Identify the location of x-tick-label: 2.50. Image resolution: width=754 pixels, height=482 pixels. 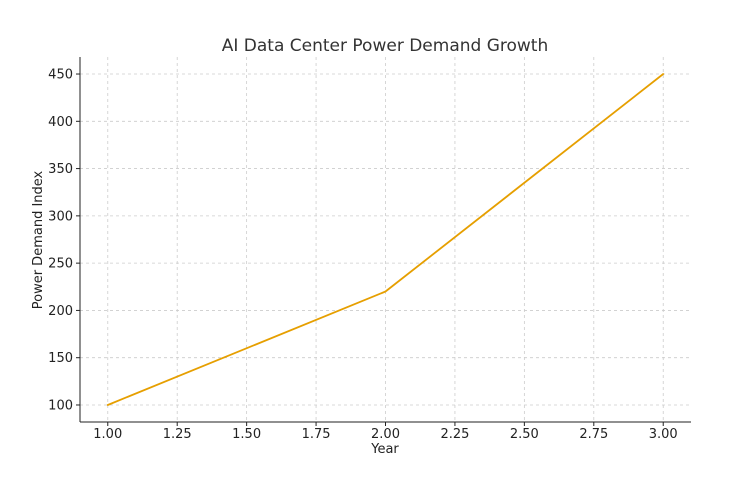
(524, 434).